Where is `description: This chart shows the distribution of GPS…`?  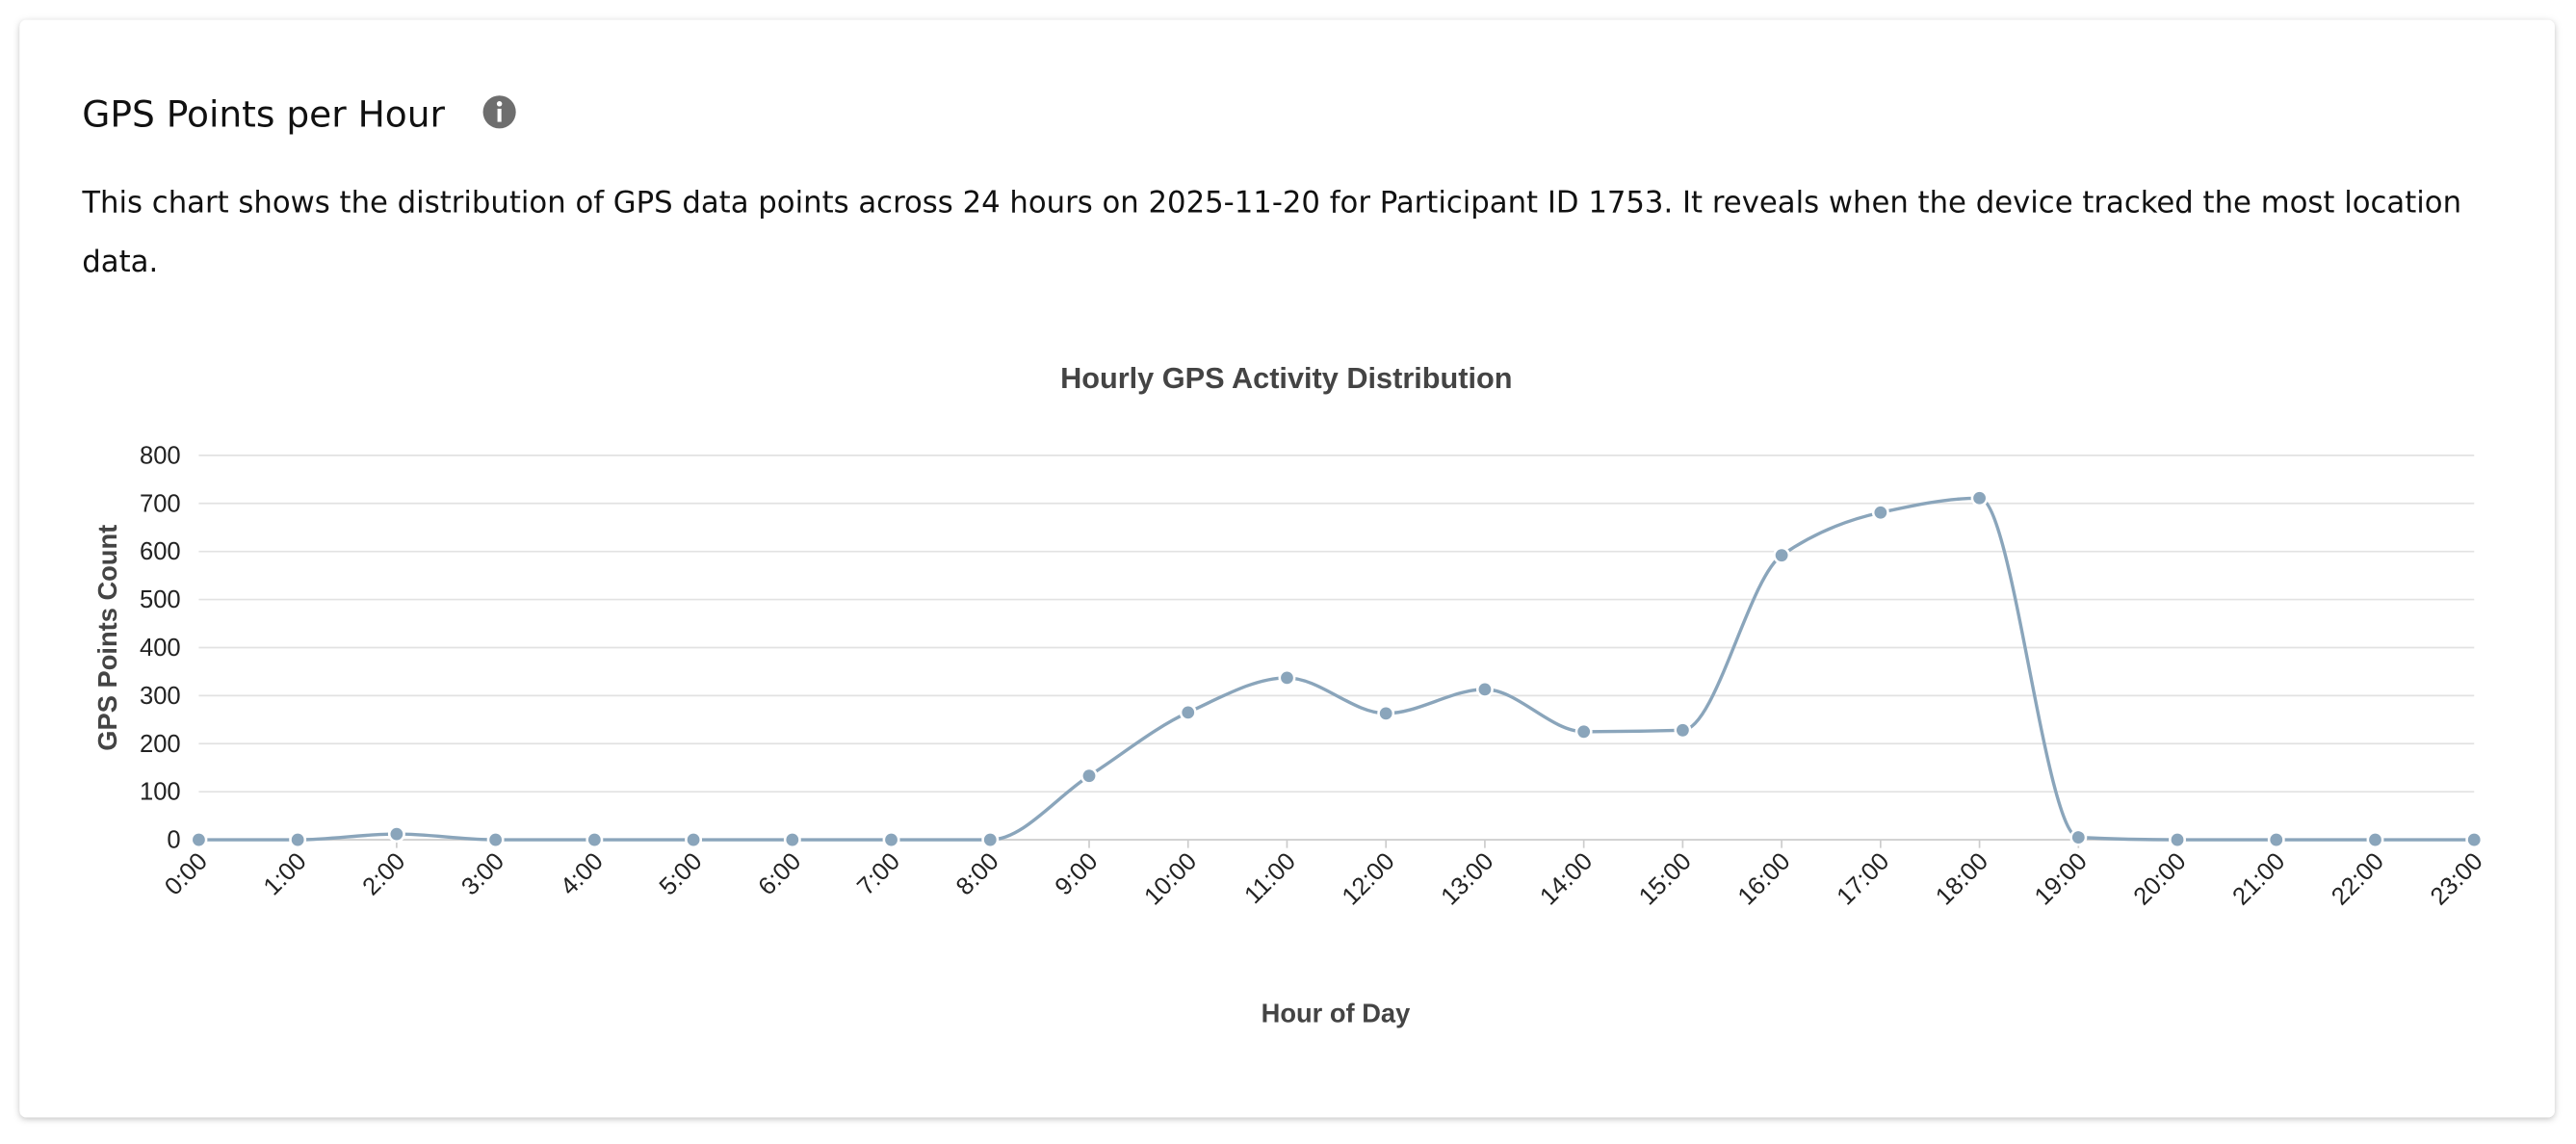 description: This chart shows the distribution of GPS… is located at coordinates (1272, 233).